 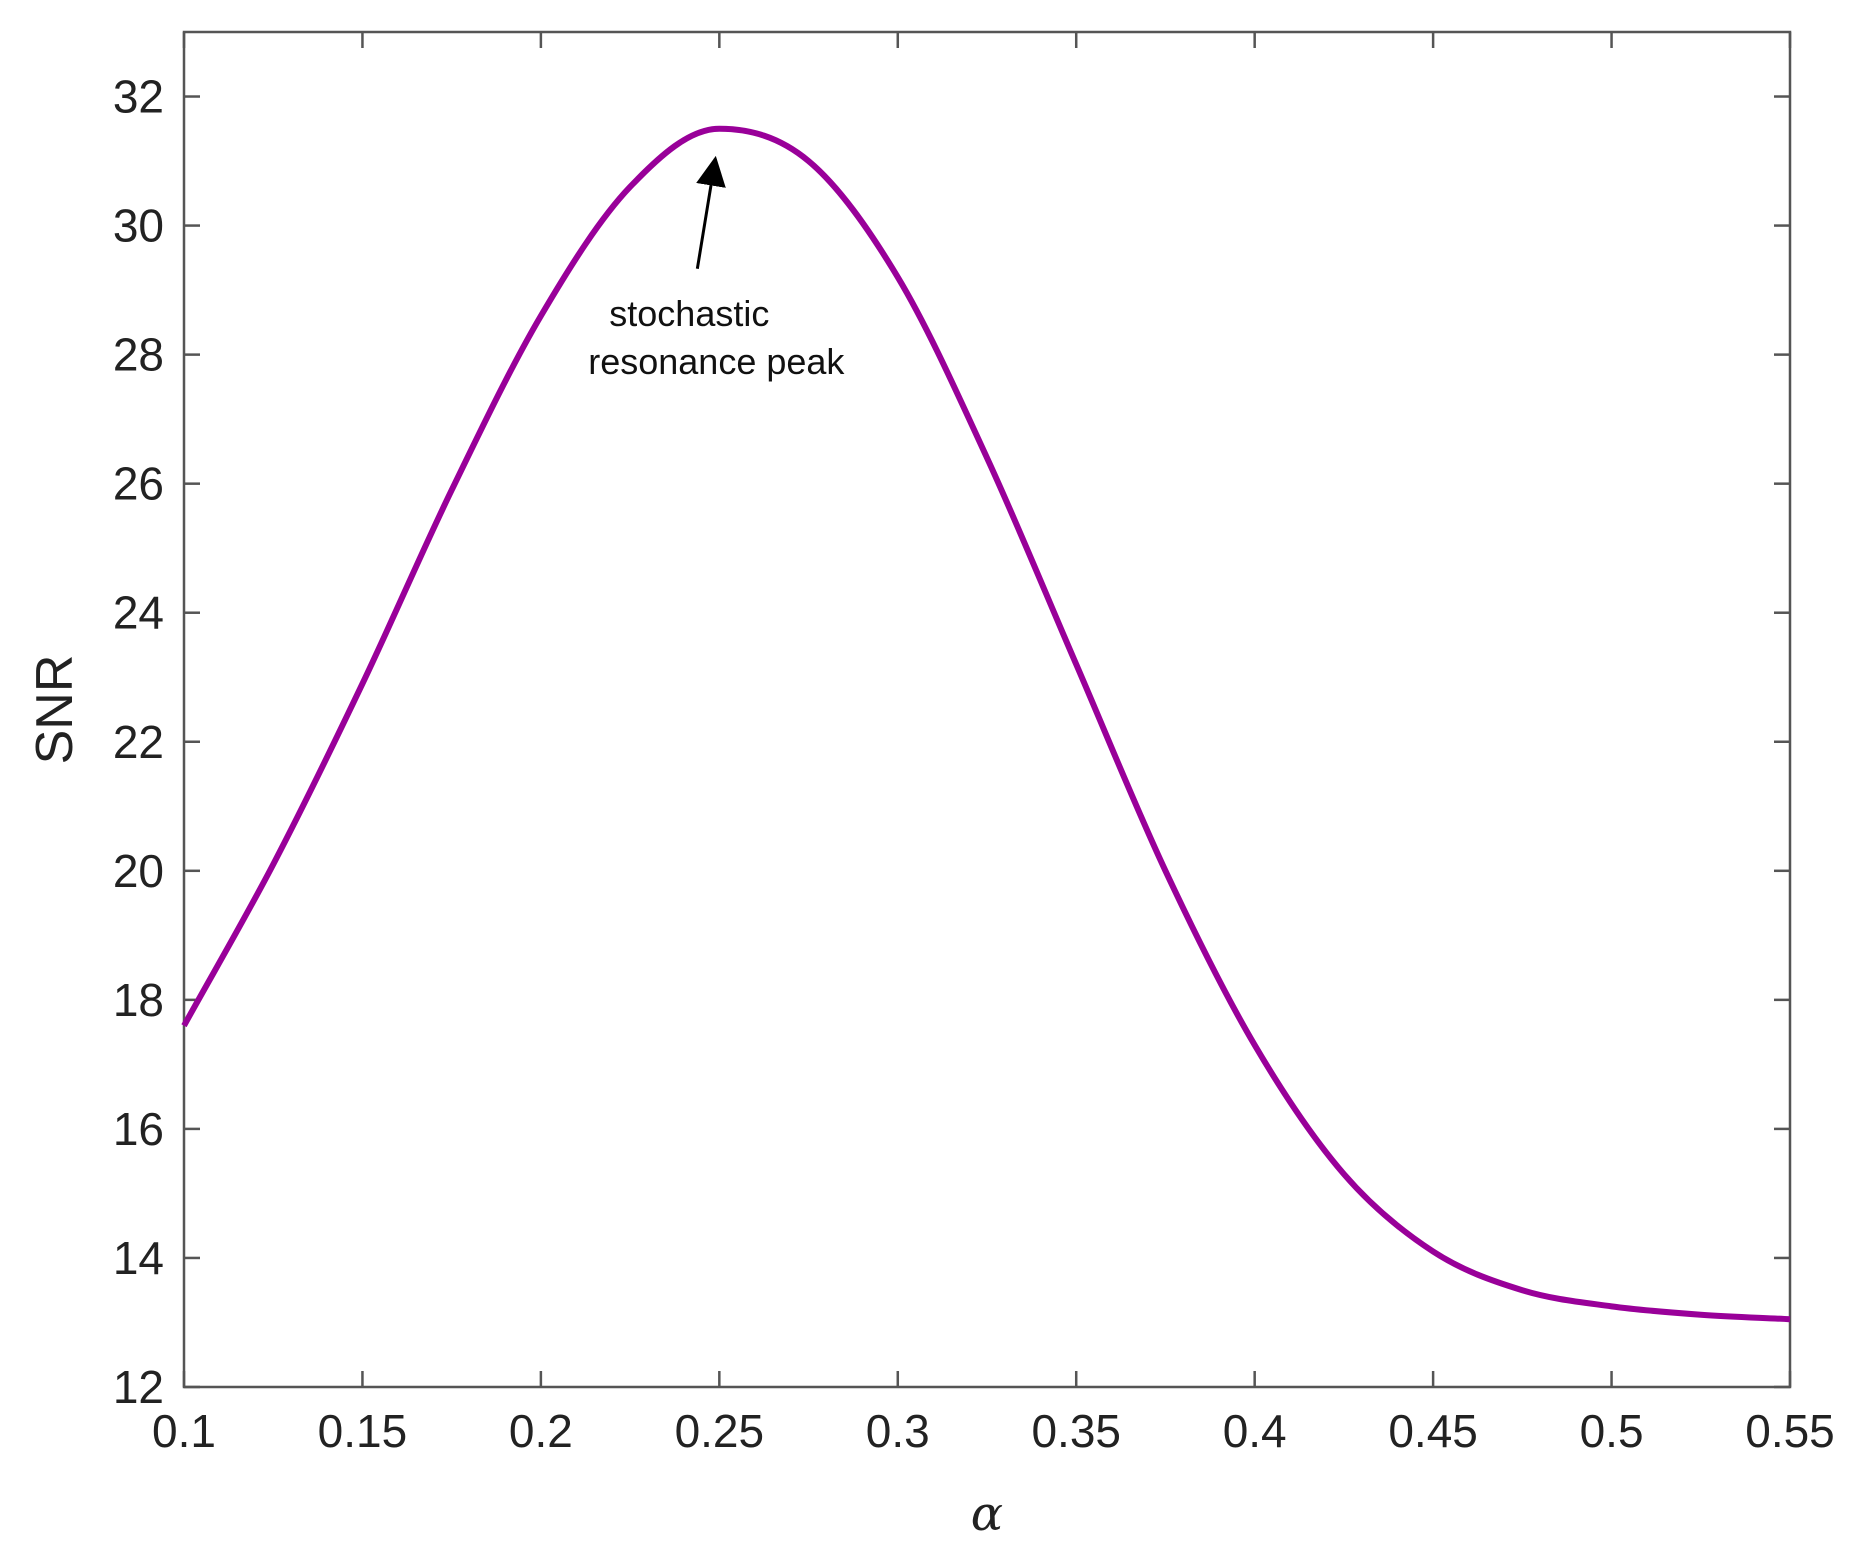 What do you see at coordinates (138, 613) in the screenshot?
I see `y-tick-label: 24` at bounding box center [138, 613].